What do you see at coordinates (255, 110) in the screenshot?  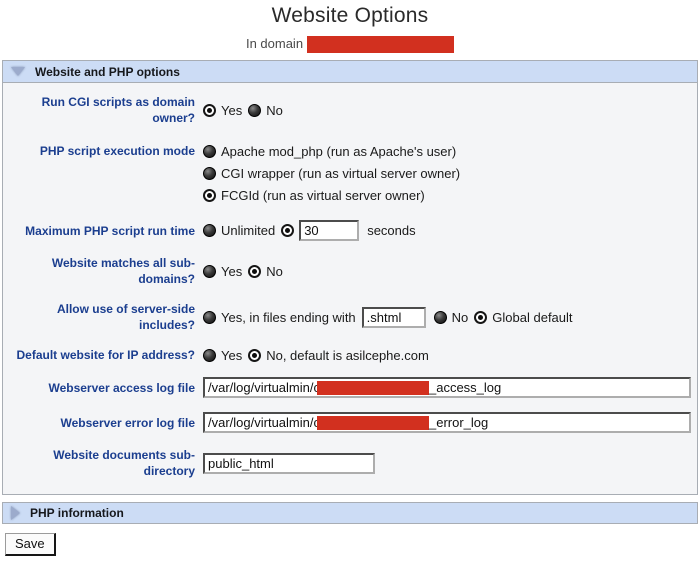 I see `run-cgi-no-radio` at bounding box center [255, 110].